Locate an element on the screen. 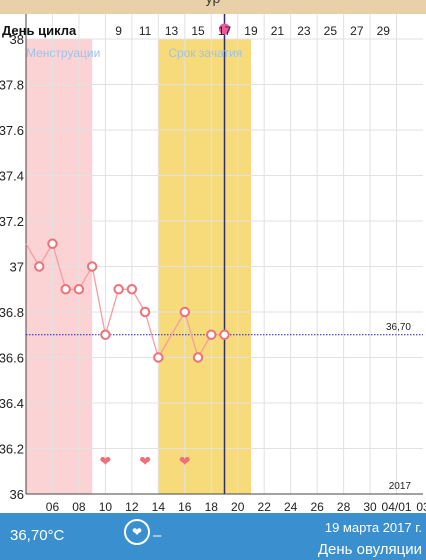 The image size is (426, 560). coverline-value-label: 36,70 is located at coordinates (398, 327).